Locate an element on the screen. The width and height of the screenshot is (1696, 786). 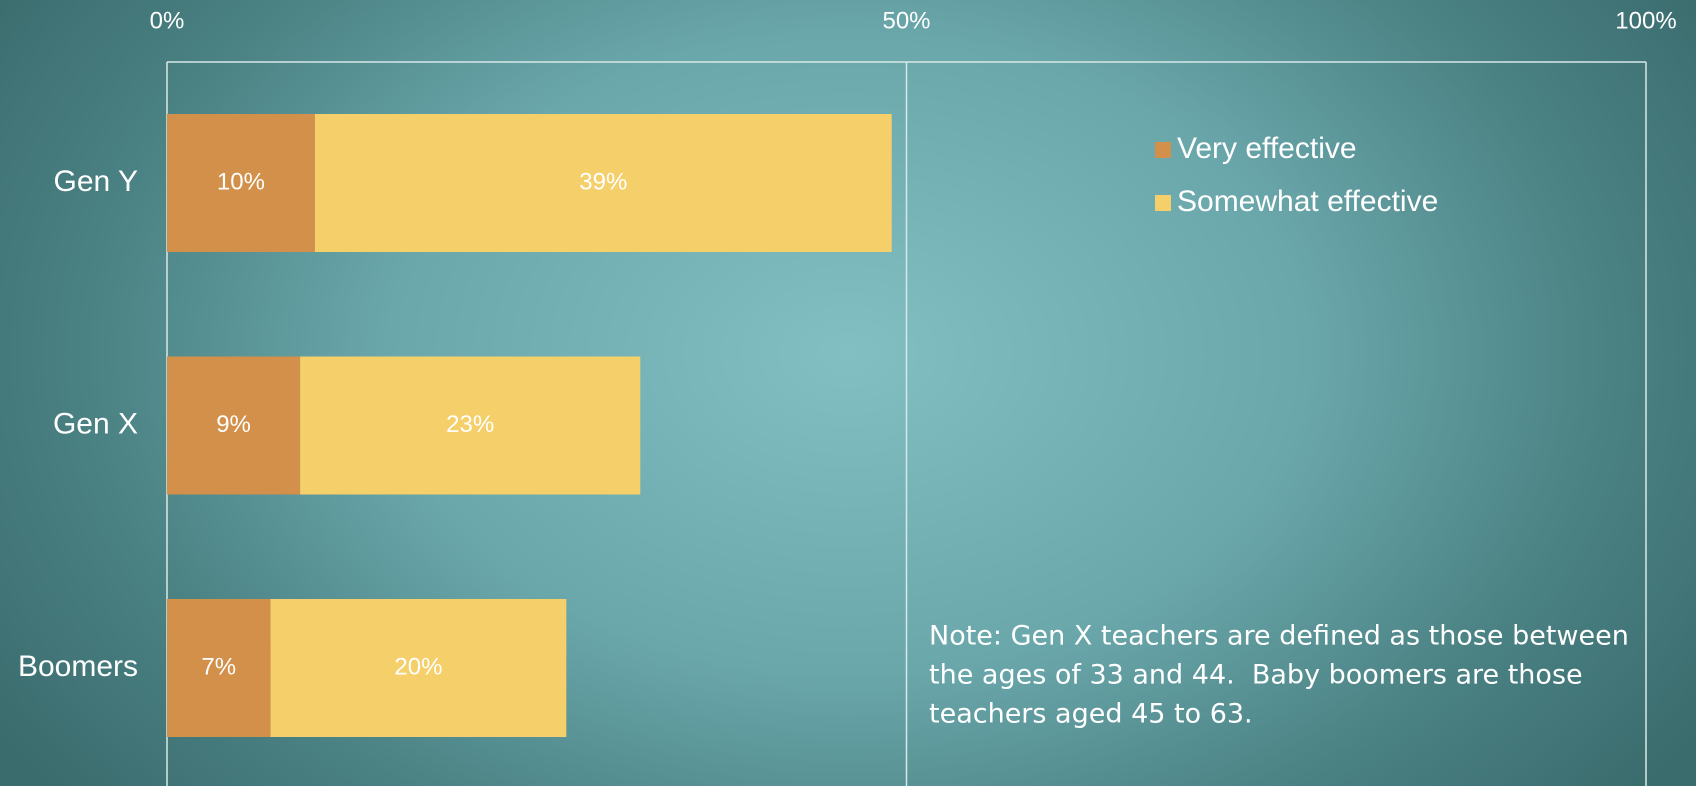
note-line: teachers aged 45 to 63. is located at coordinates (1091, 714).